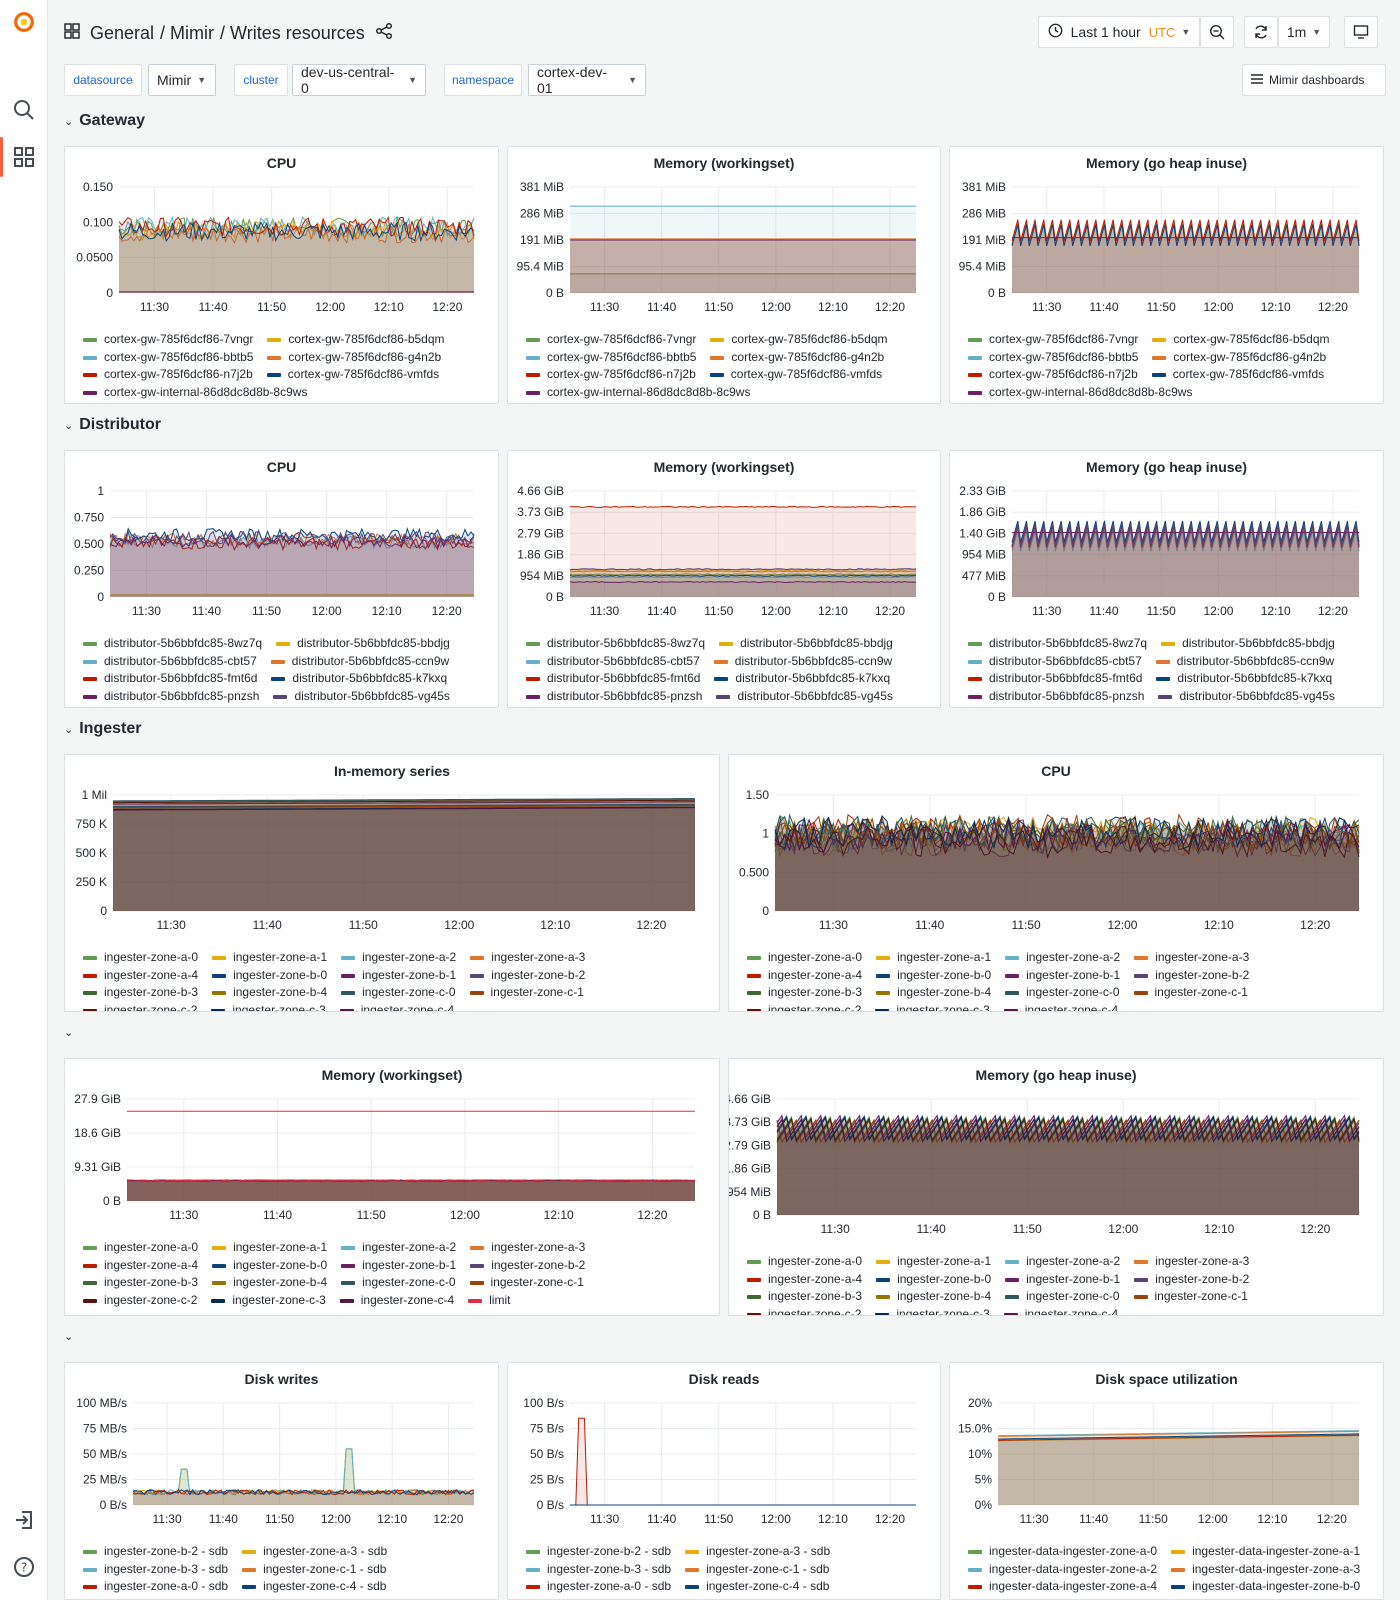 The height and width of the screenshot is (1600, 1400). What do you see at coordinates (122, 32) in the screenshot?
I see `breadcrumb-folder: General` at bounding box center [122, 32].